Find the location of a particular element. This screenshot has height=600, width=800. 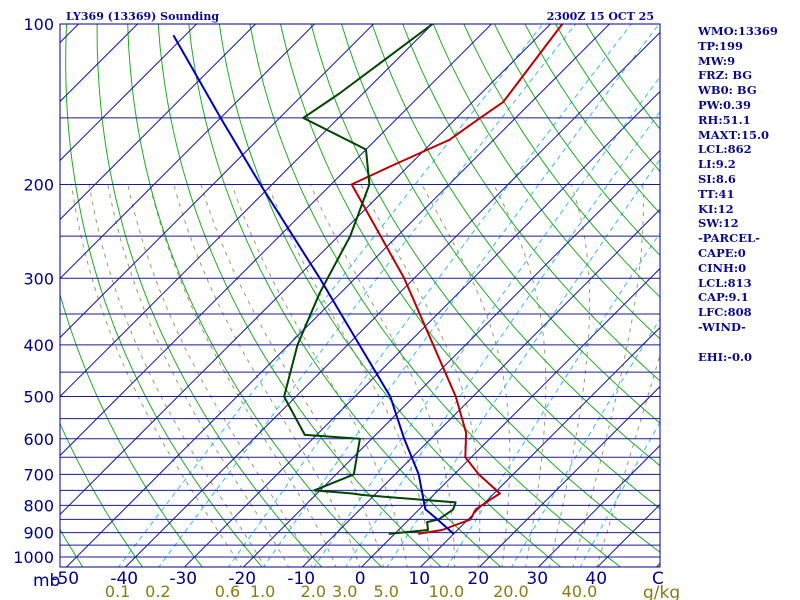

moist-adiabat--20 is located at coordinates (156, 375).